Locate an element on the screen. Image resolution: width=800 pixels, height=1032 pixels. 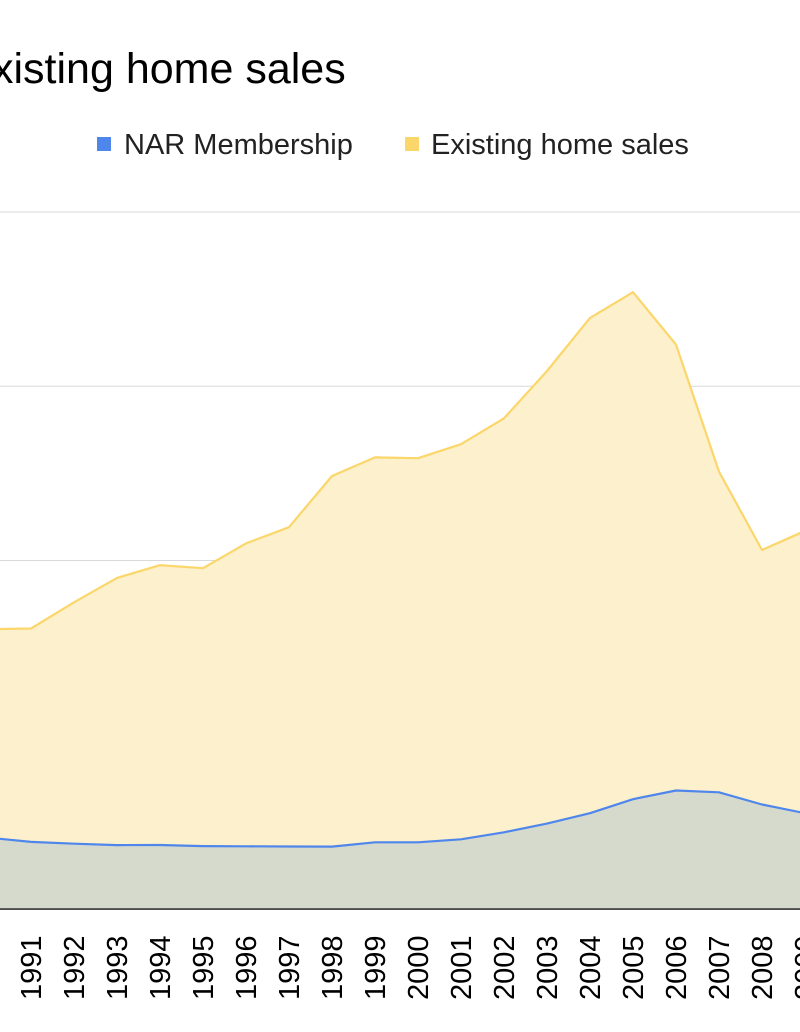
x-tick-label: 2007 is located at coordinates (720, 967).